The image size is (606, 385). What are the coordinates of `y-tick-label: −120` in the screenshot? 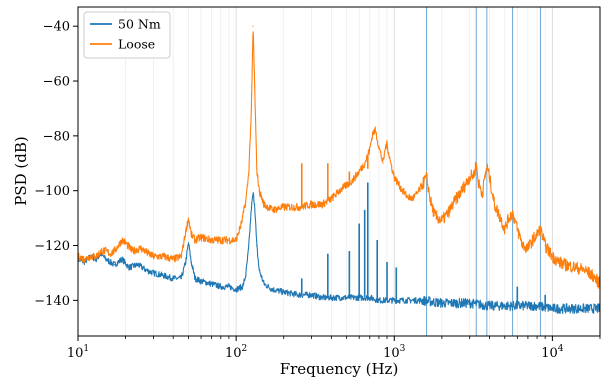 It's located at (52, 246).